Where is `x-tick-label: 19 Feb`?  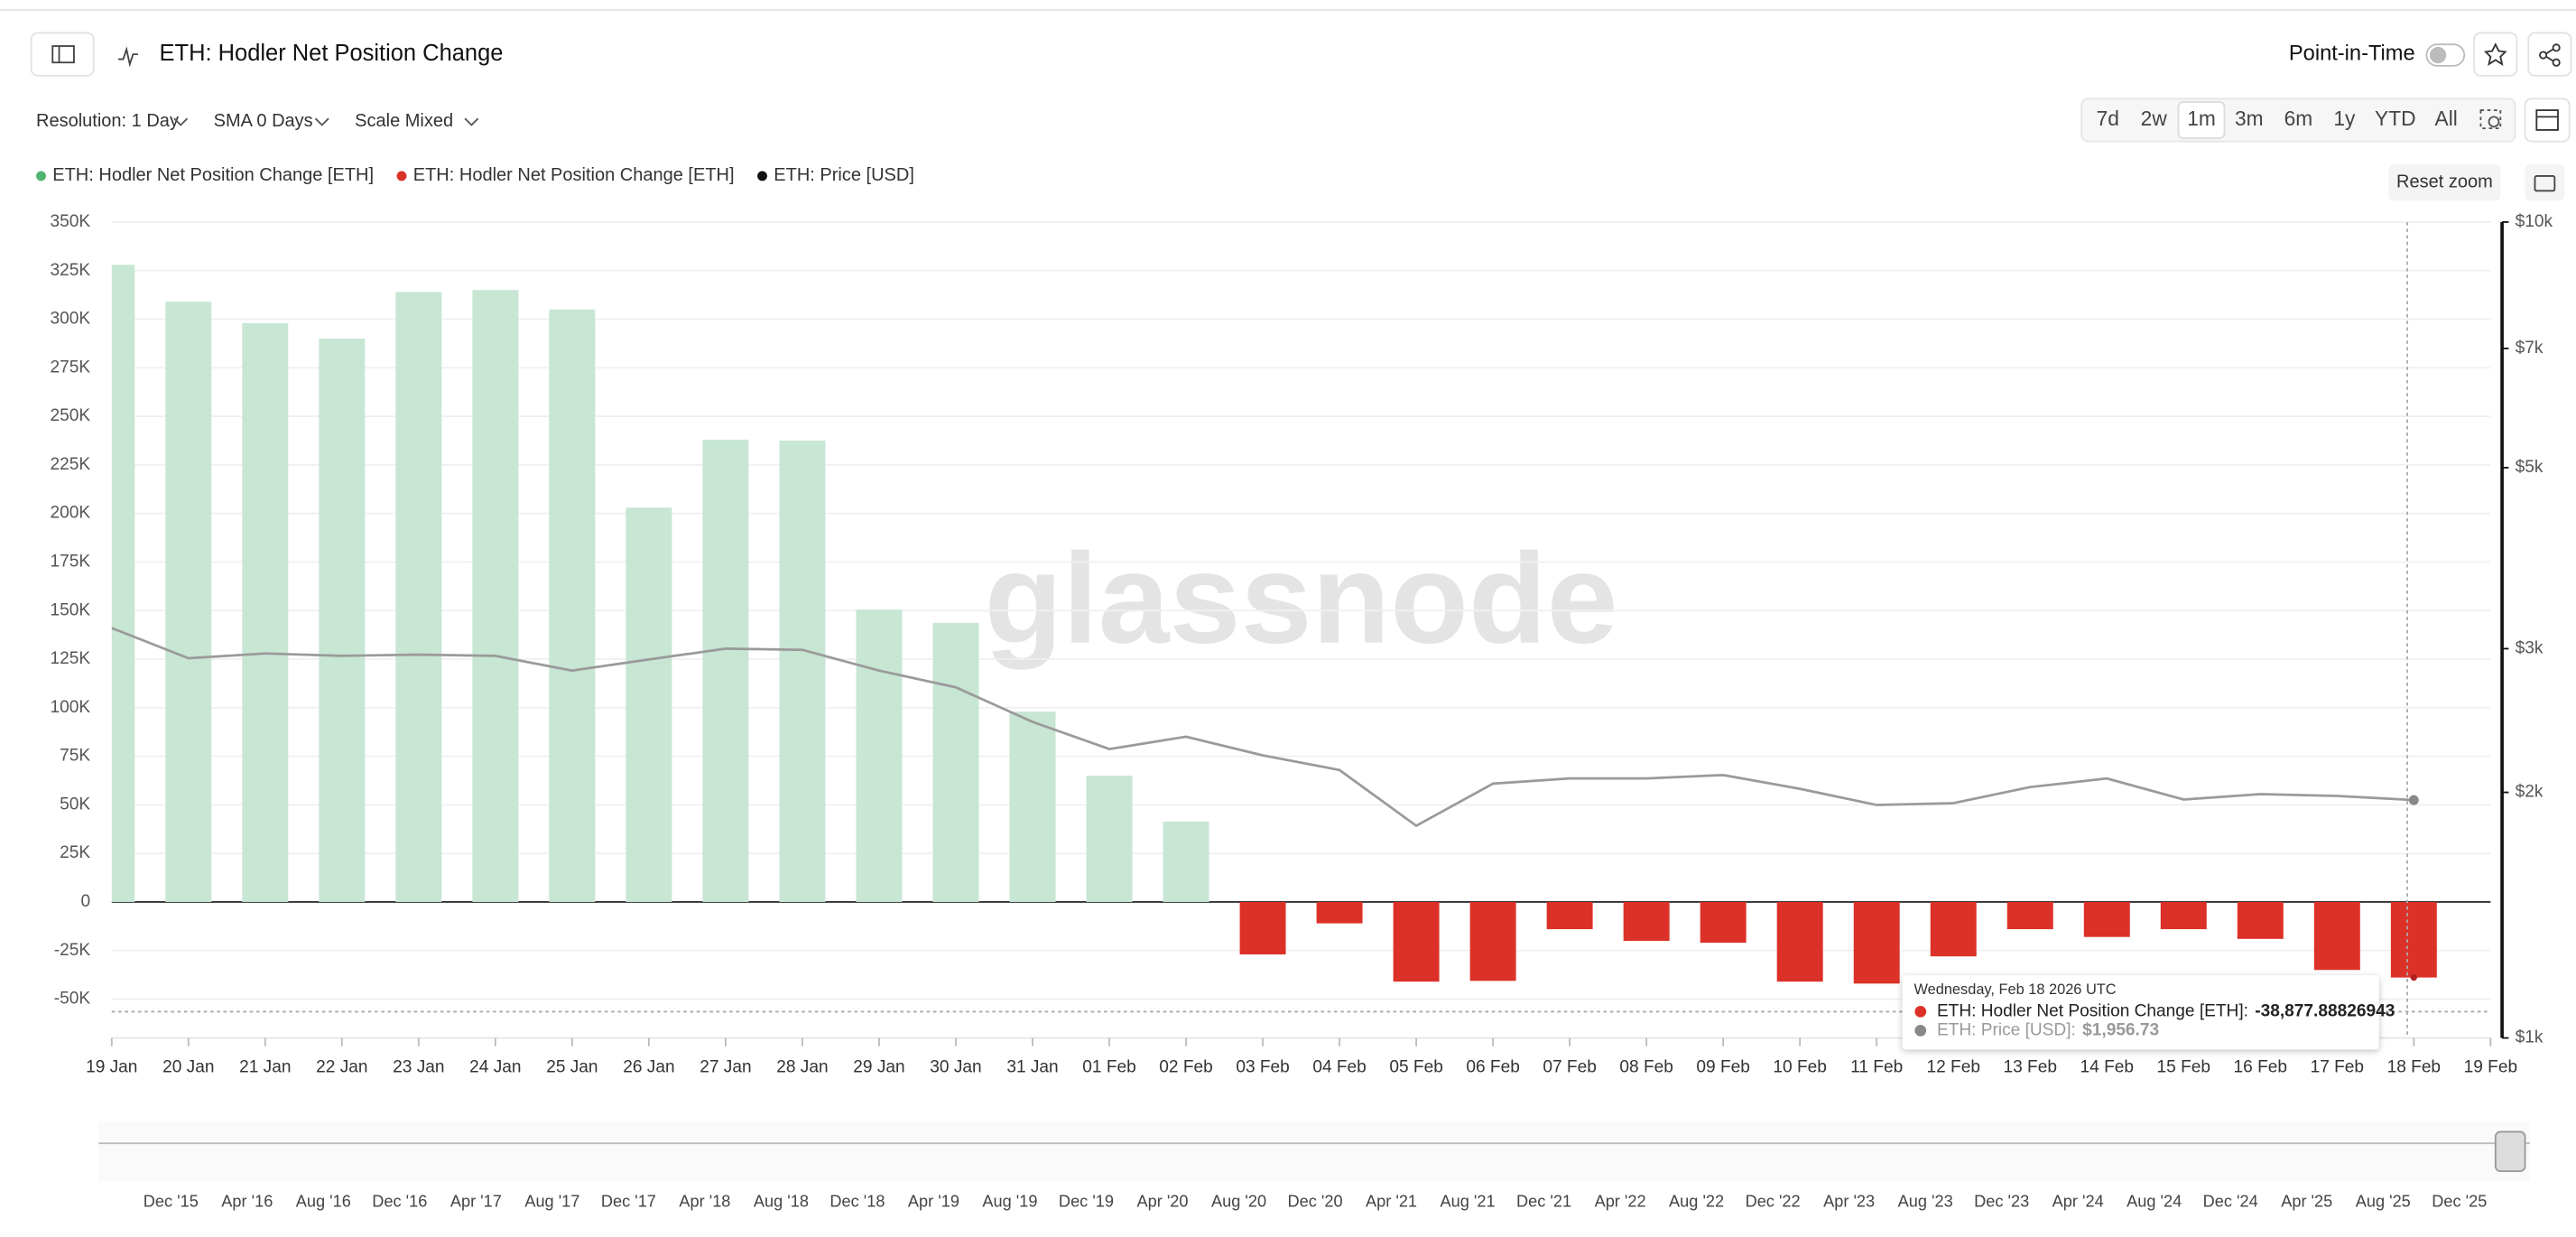 x-tick-label: 19 Feb is located at coordinates (2490, 1066).